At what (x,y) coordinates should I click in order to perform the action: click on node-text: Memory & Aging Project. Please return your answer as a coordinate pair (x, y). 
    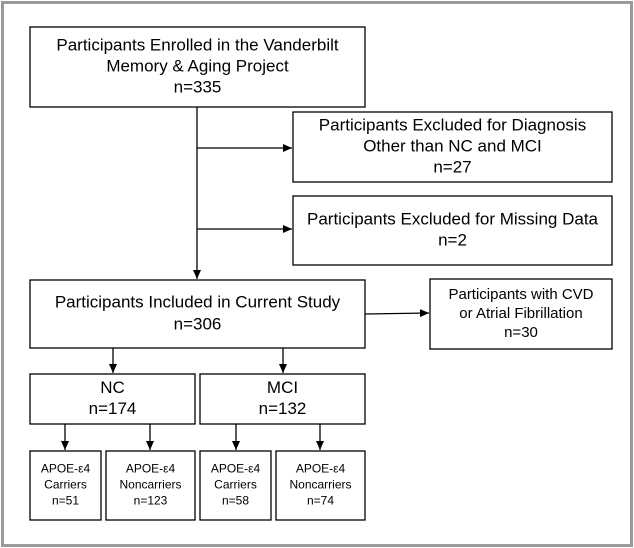
    Looking at the image, I should click on (197, 65).